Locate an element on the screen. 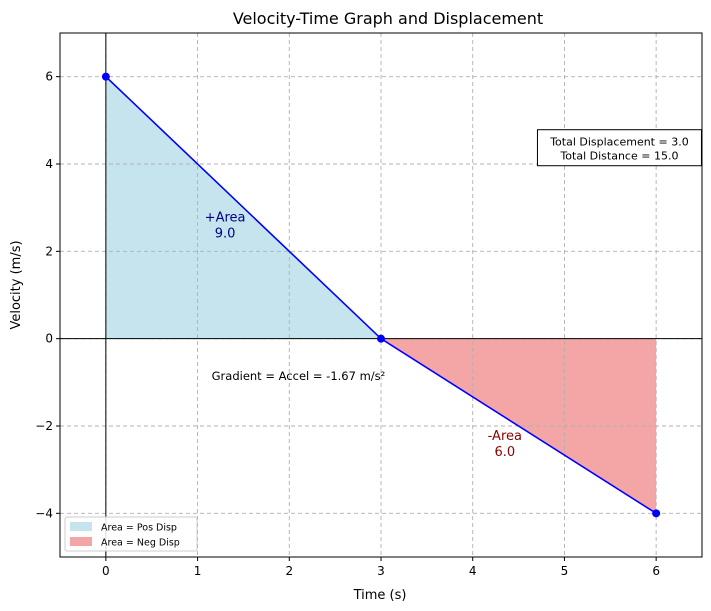  annotation-line: +Area is located at coordinates (225, 218).